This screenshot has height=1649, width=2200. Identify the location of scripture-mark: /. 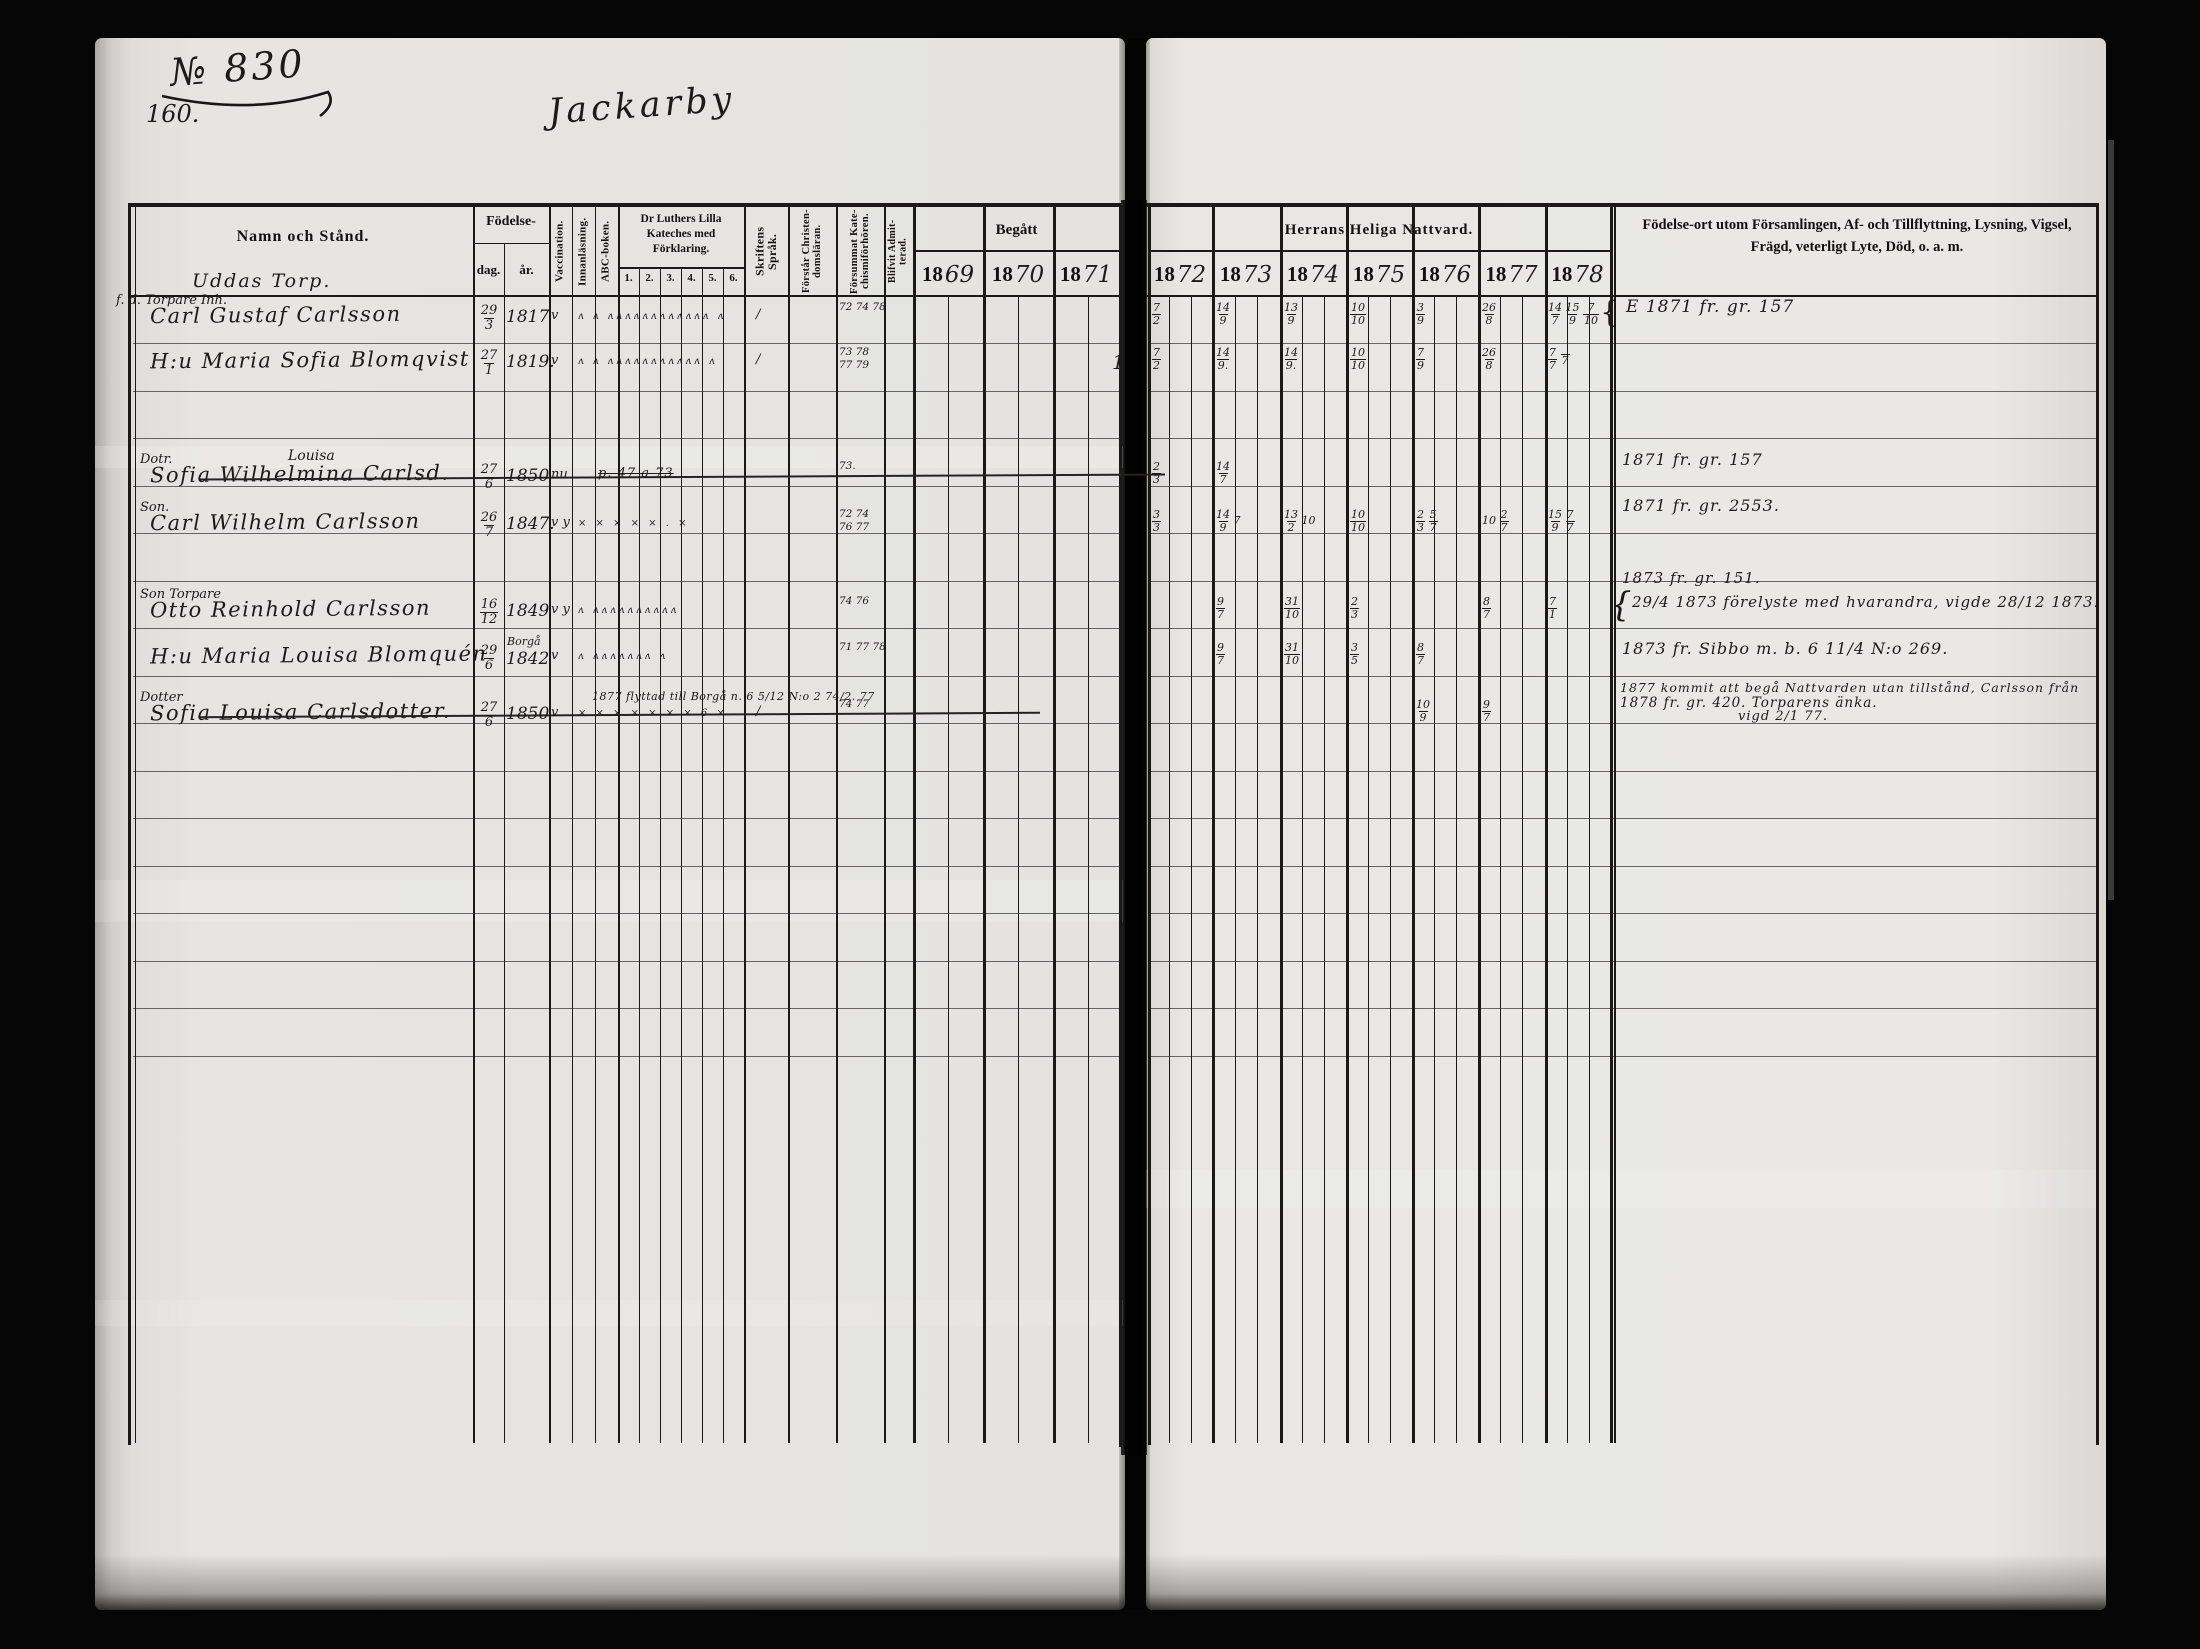
(758, 314).